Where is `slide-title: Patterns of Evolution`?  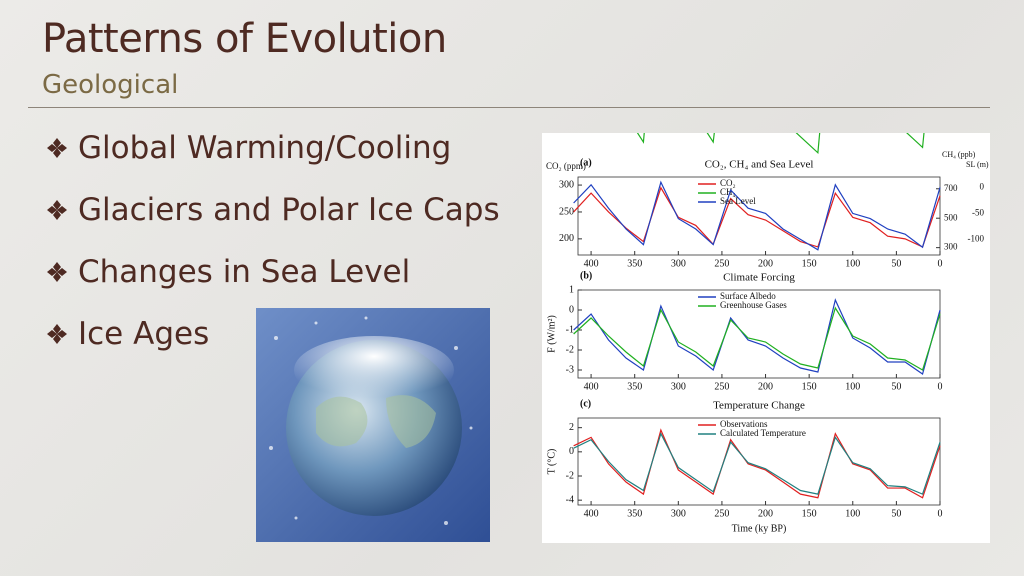 slide-title: Patterns of Evolution is located at coordinates (244, 39).